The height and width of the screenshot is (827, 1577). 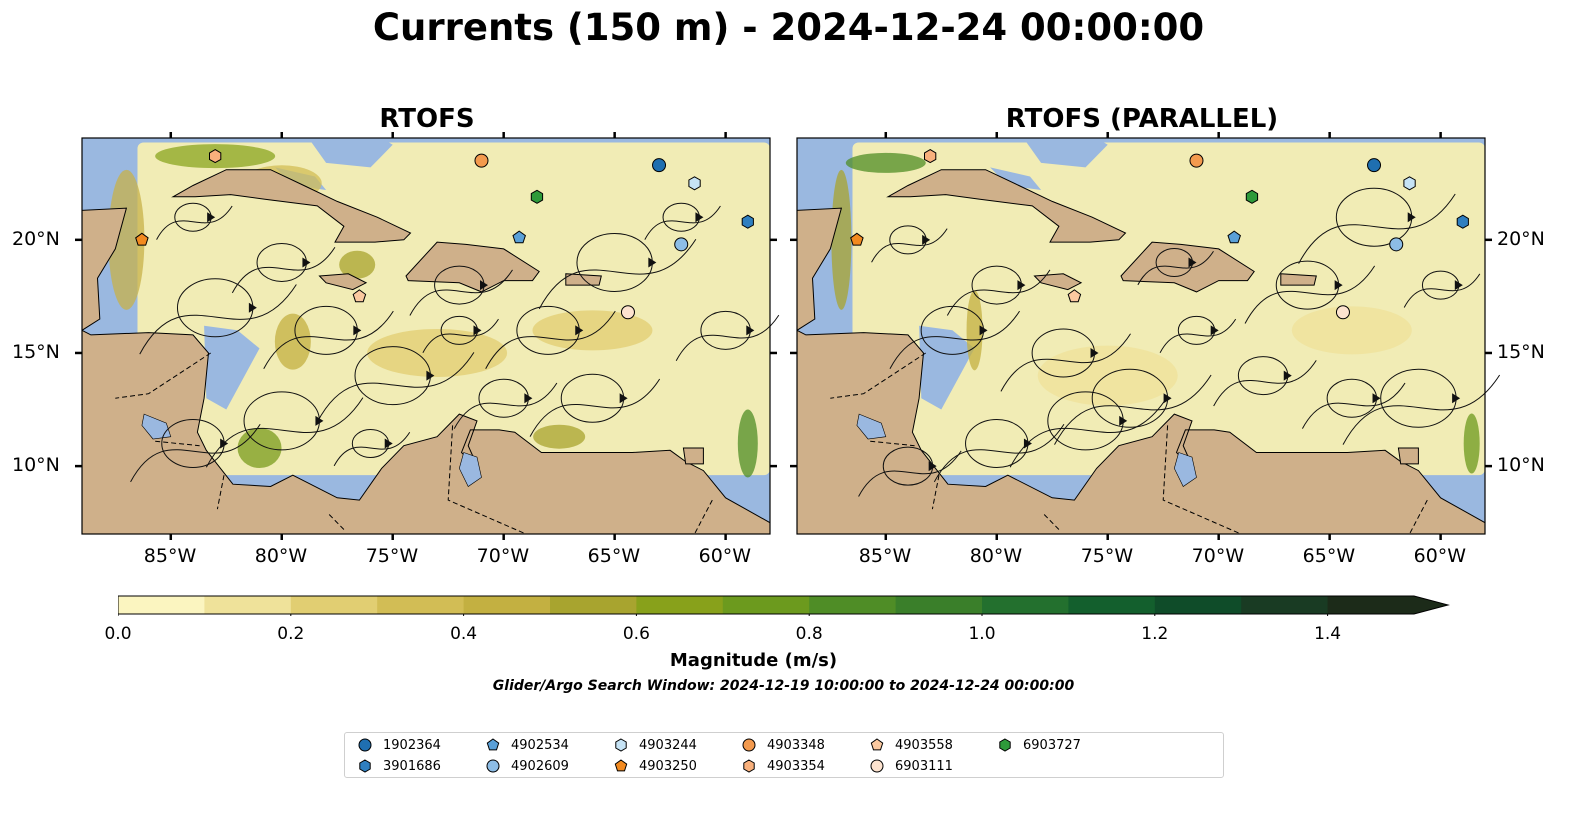 I want to click on colorbar-tick-label: 0.4, so click(x=464, y=634).